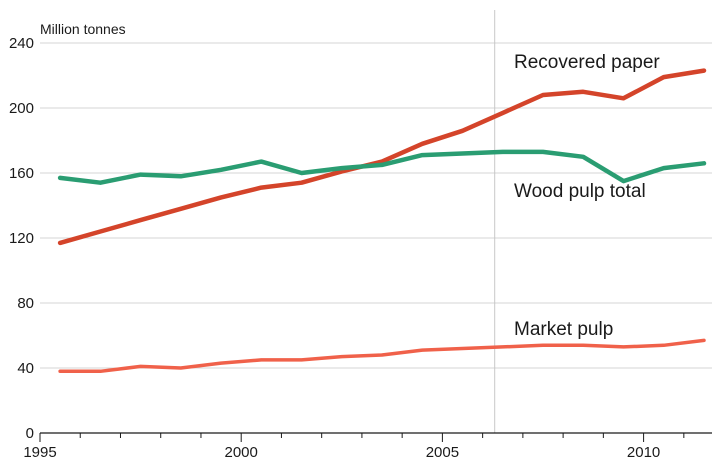 This screenshot has width=725, height=461. What do you see at coordinates (21, 108) in the screenshot?
I see `y-tick-label: 200` at bounding box center [21, 108].